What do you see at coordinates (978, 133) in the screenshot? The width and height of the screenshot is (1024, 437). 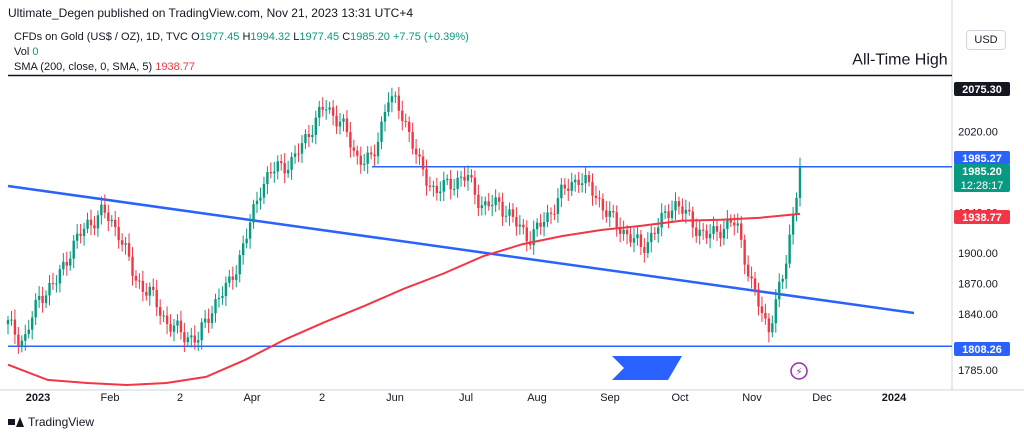 I see `y-tick-label: 2020.00` at bounding box center [978, 133].